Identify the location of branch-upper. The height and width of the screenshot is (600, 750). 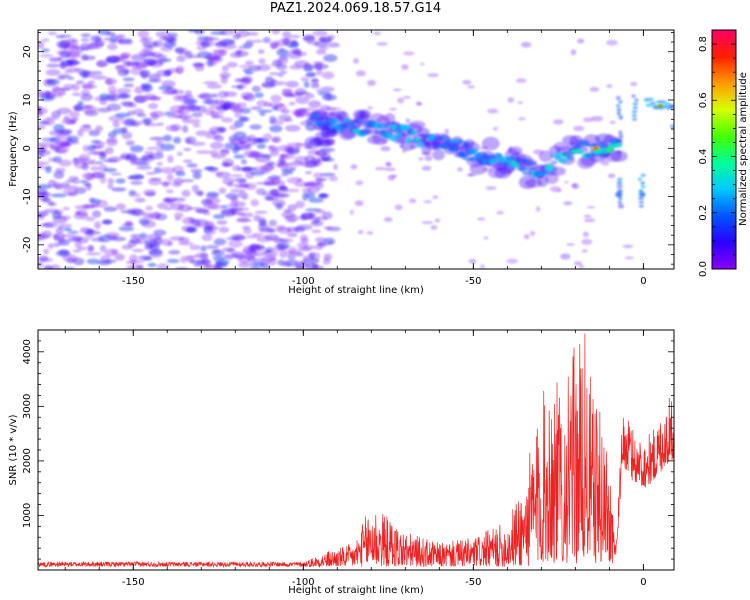
(672, 126).